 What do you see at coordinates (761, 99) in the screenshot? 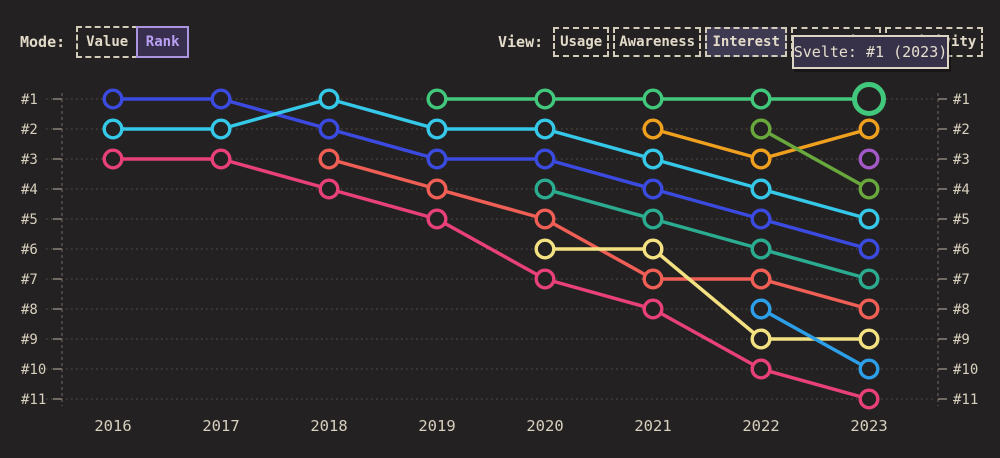
I see `data-point-svelte-2022` at bounding box center [761, 99].